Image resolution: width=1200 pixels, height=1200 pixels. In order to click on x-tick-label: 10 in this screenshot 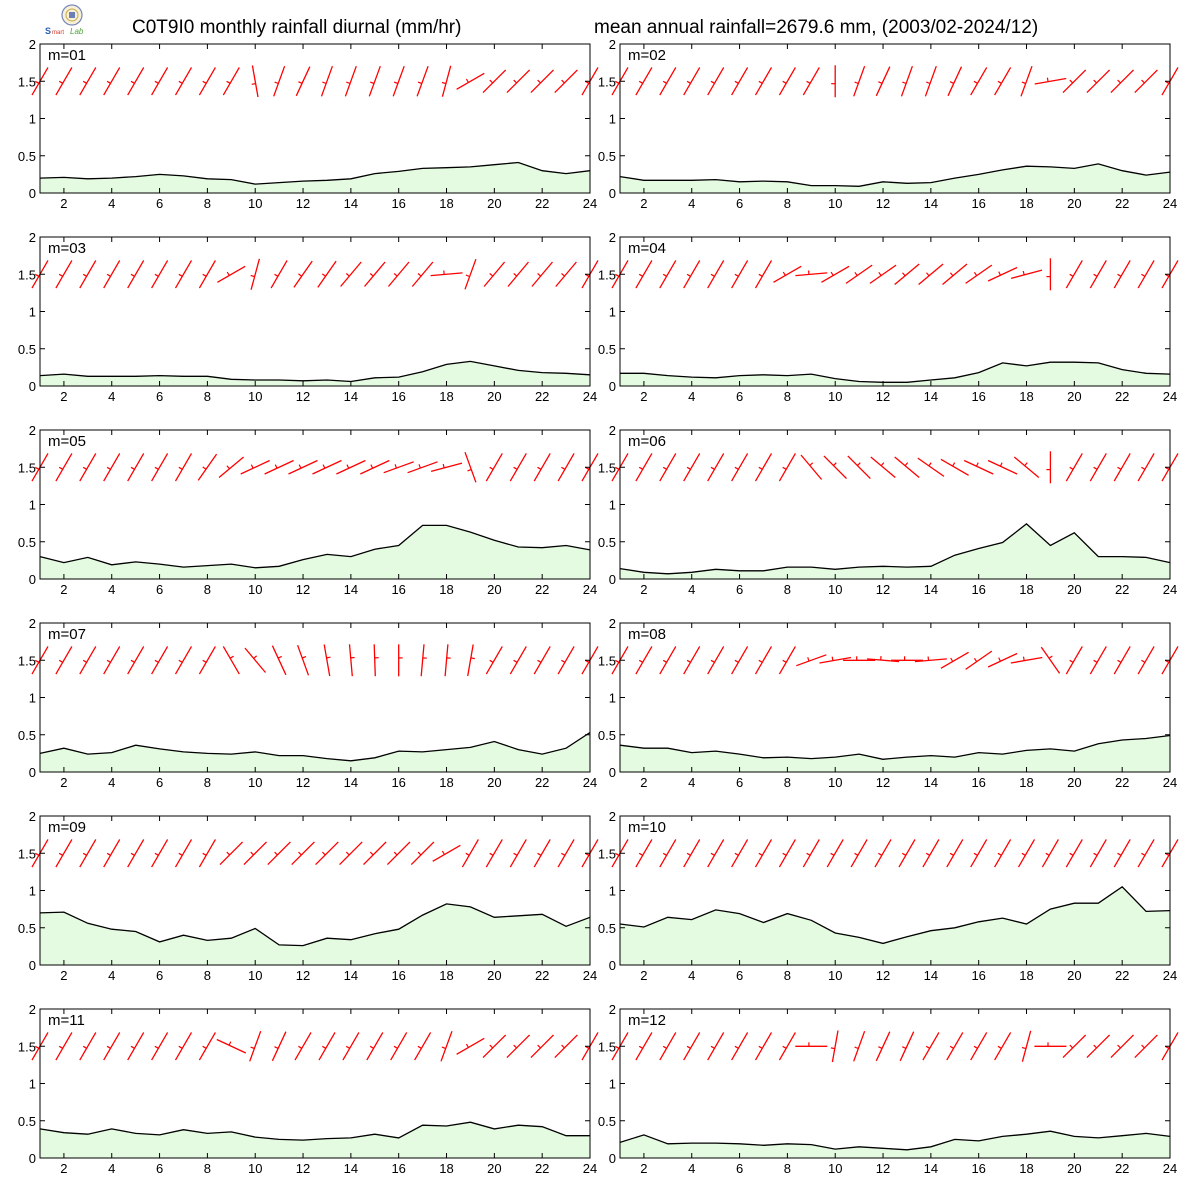, I will do `click(835, 782)`.